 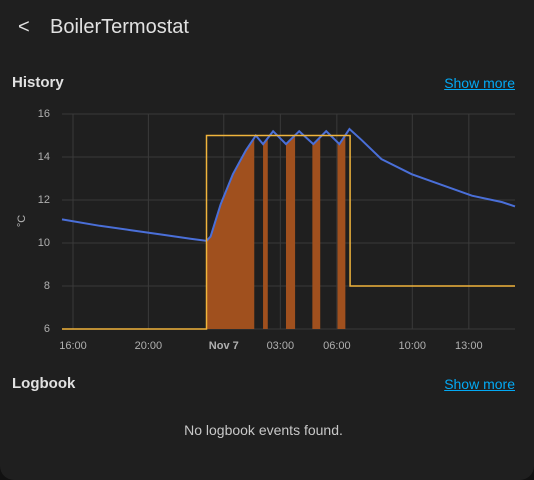 I want to click on section-title: Logbook, so click(x=44, y=383).